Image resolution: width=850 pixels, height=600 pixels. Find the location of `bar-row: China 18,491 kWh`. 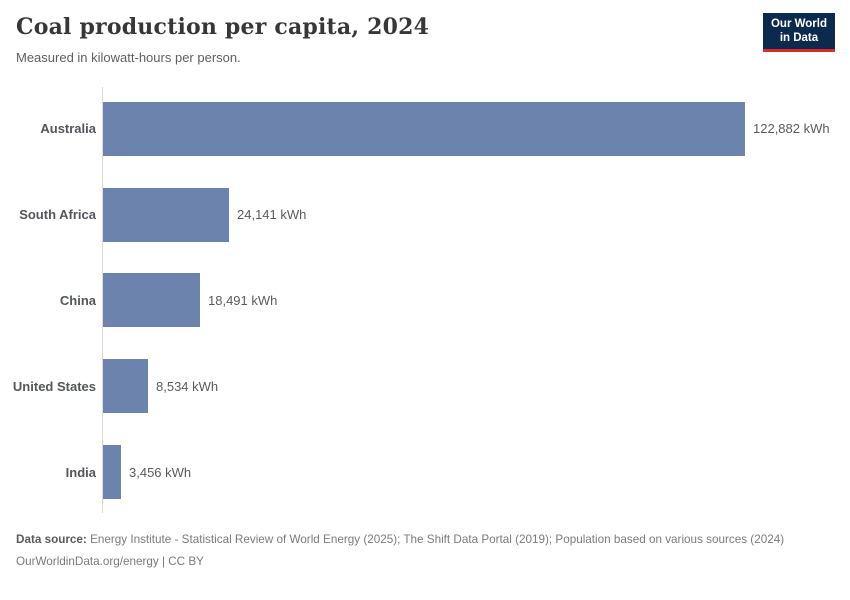

bar-row: China 18,491 kWh is located at coordinates (425, 301).